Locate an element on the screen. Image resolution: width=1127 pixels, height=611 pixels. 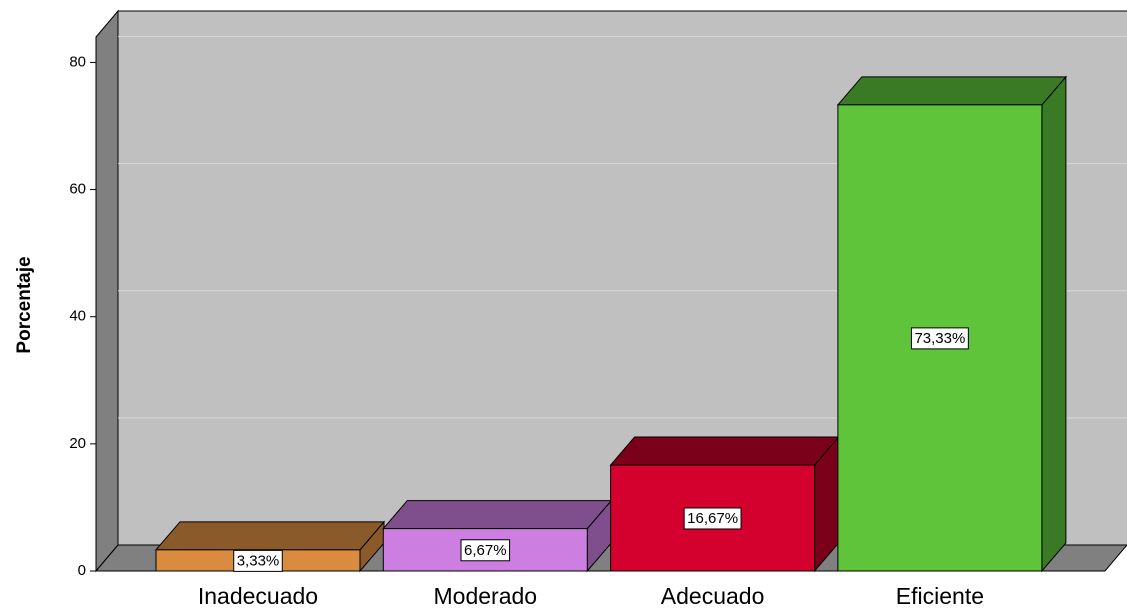
left-wall is located at coordinates (107, 291).